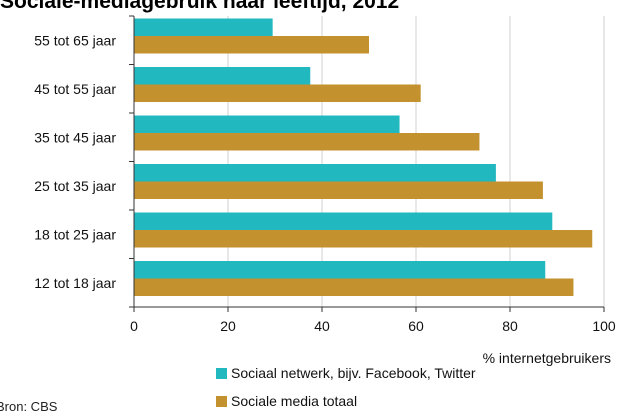 The width and height of the screenshot is (619, 419). What do you see at coordinates (75, 283) in the screenshot?
I see `category-label: 12 tot 18 jaar` at bounding box center [75, 283].